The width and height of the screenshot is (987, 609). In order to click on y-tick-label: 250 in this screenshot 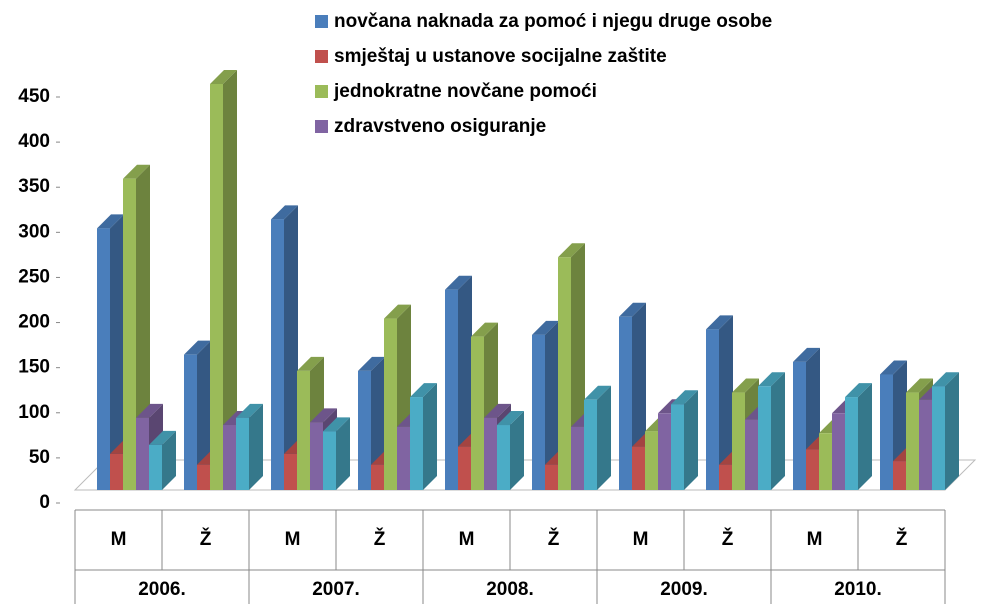, I will do `click(34, 276)`.